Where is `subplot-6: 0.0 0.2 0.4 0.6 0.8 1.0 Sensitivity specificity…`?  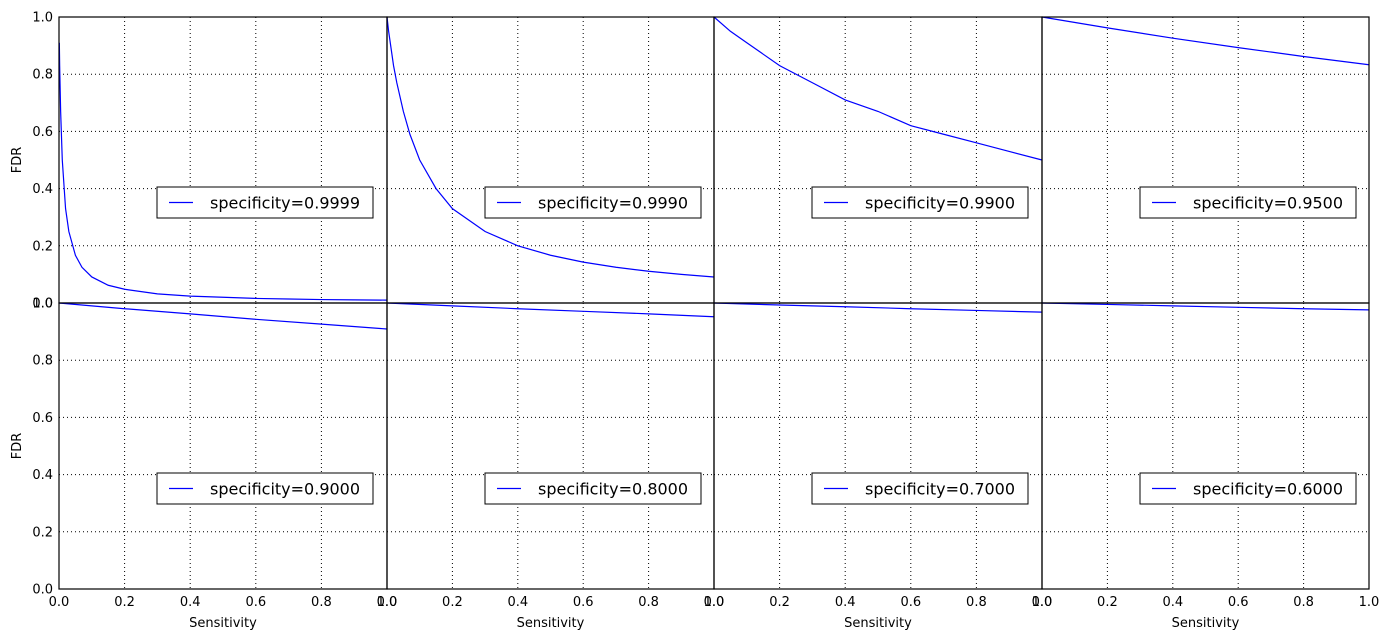
subplot-6: 0.0 0.2 0.4 0.6 0.8 1.0 Sensitivity specificity… is located at coordinates (551, 466).